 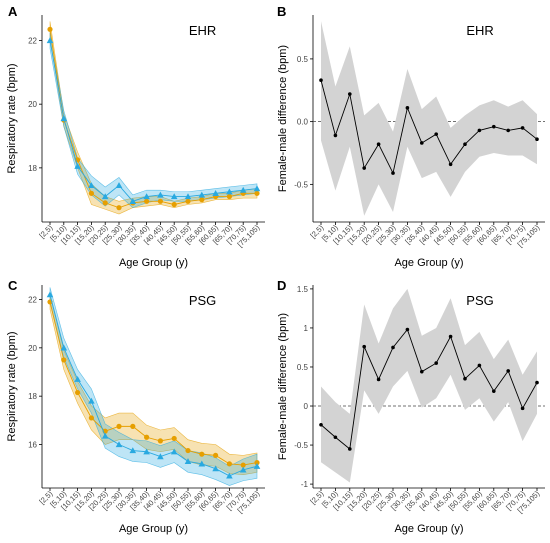 I want to click on y-tick-label: 1.5, so click(x=303, y=289).